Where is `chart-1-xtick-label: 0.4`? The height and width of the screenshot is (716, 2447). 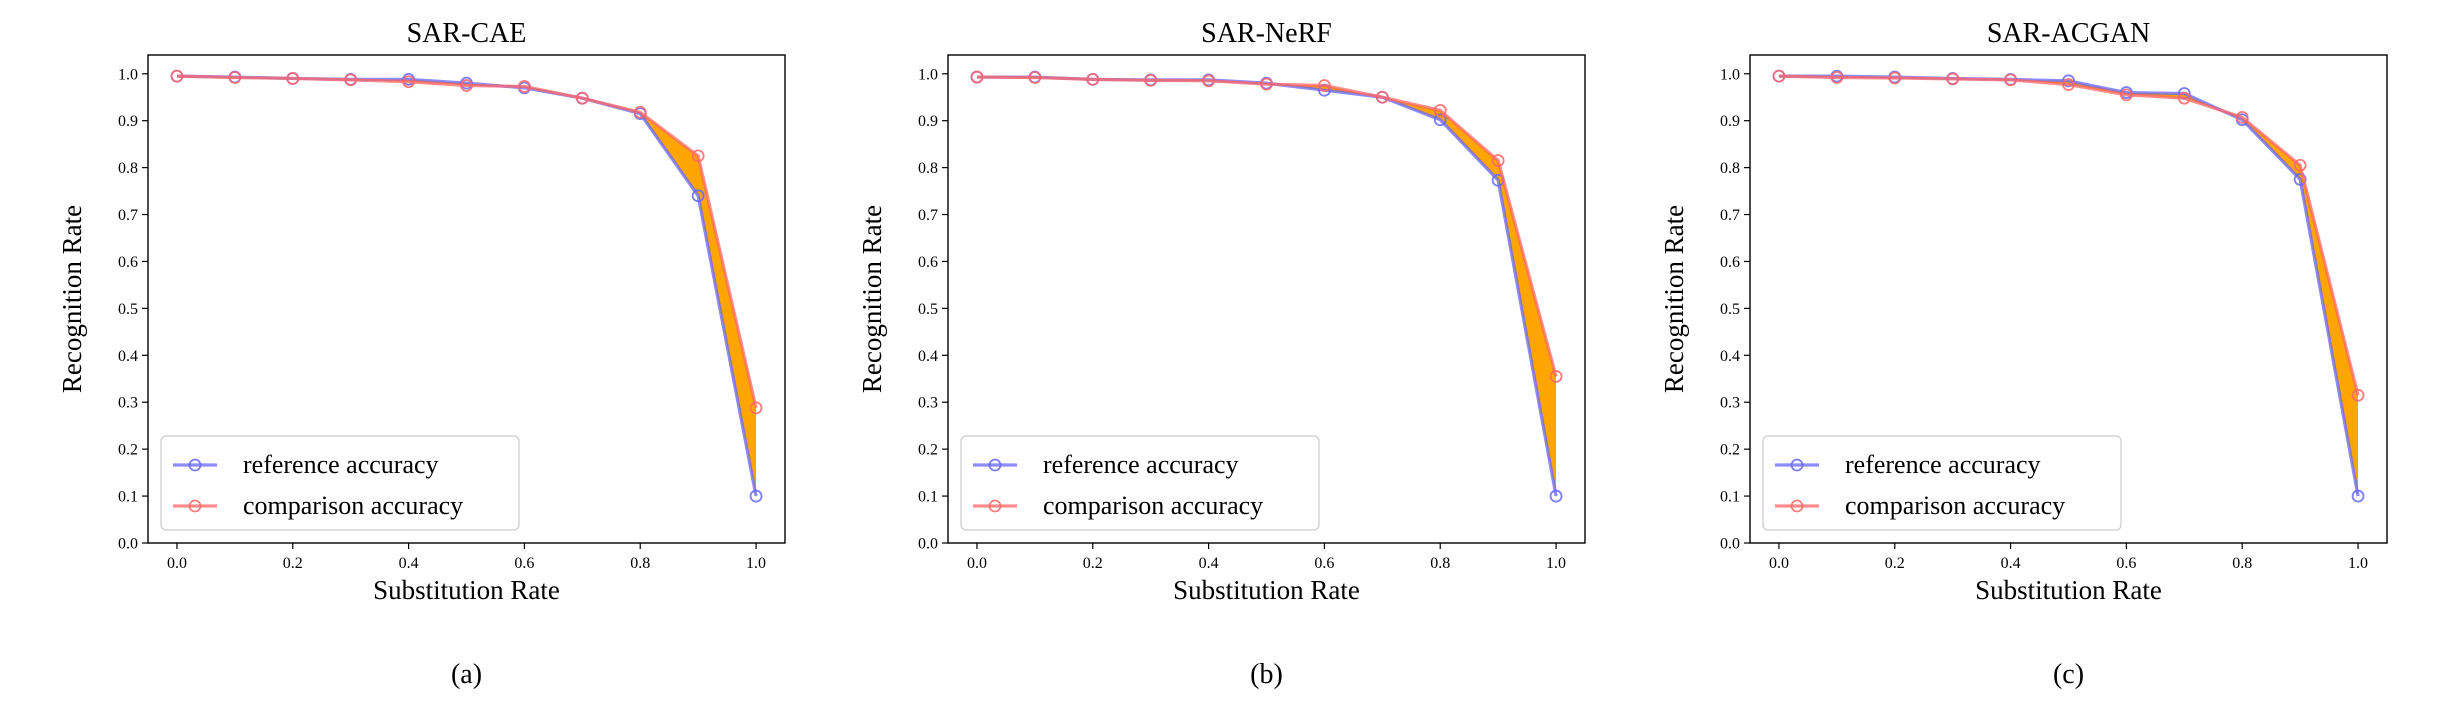
chart-1-xtick-label: 0.4 is located at coordinates (409, 563).